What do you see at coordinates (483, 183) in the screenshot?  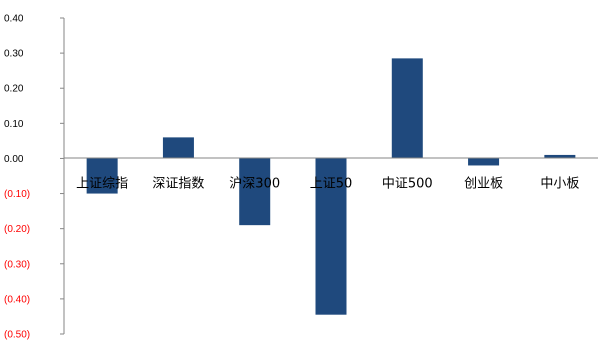 I see `x-category-label: 创业板` at bounding box center [483, 183].